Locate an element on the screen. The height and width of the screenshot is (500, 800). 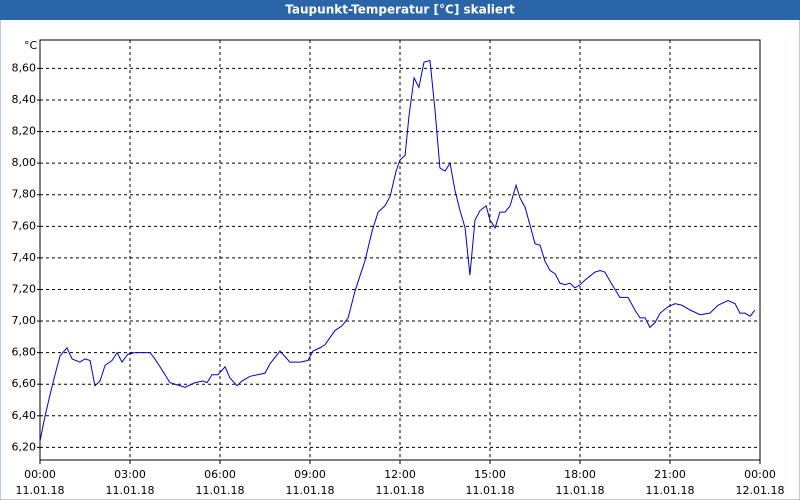
x-tick-label: 12:00 is located at coordinates (400, 474).